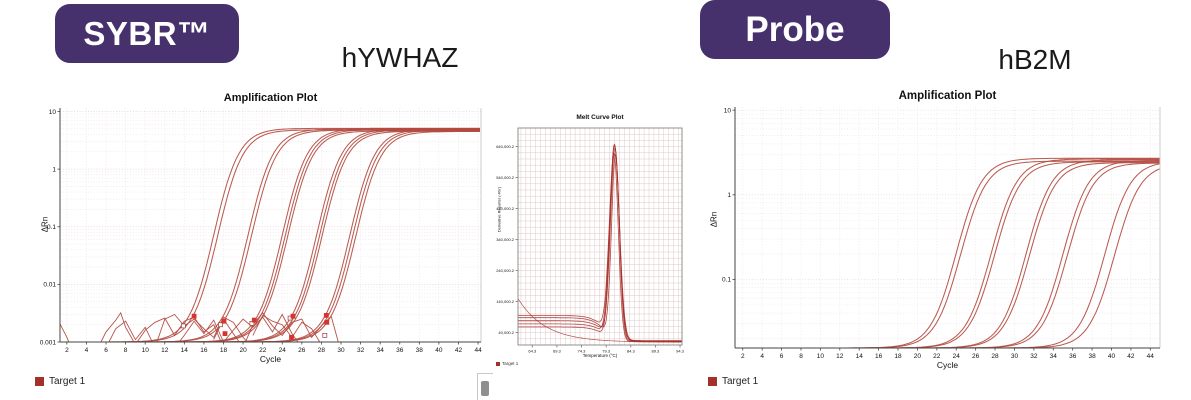 The height and width of the screenshot is (400, 1191). Describe the element at coordinates (505, 270) in the screenshot. I see `svg-text: 240,000.2` at that location.